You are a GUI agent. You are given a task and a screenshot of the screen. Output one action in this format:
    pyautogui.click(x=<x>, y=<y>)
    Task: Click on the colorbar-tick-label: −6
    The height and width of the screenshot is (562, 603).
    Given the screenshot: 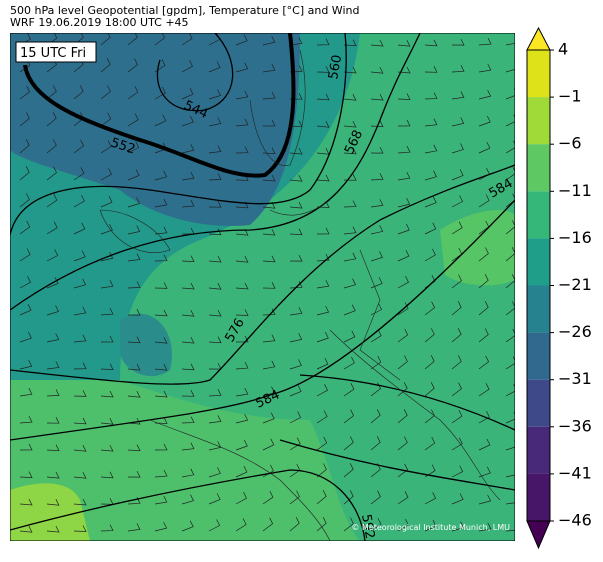 What is the action you would take?
    pyautogui.click(x=570, y=143)
    